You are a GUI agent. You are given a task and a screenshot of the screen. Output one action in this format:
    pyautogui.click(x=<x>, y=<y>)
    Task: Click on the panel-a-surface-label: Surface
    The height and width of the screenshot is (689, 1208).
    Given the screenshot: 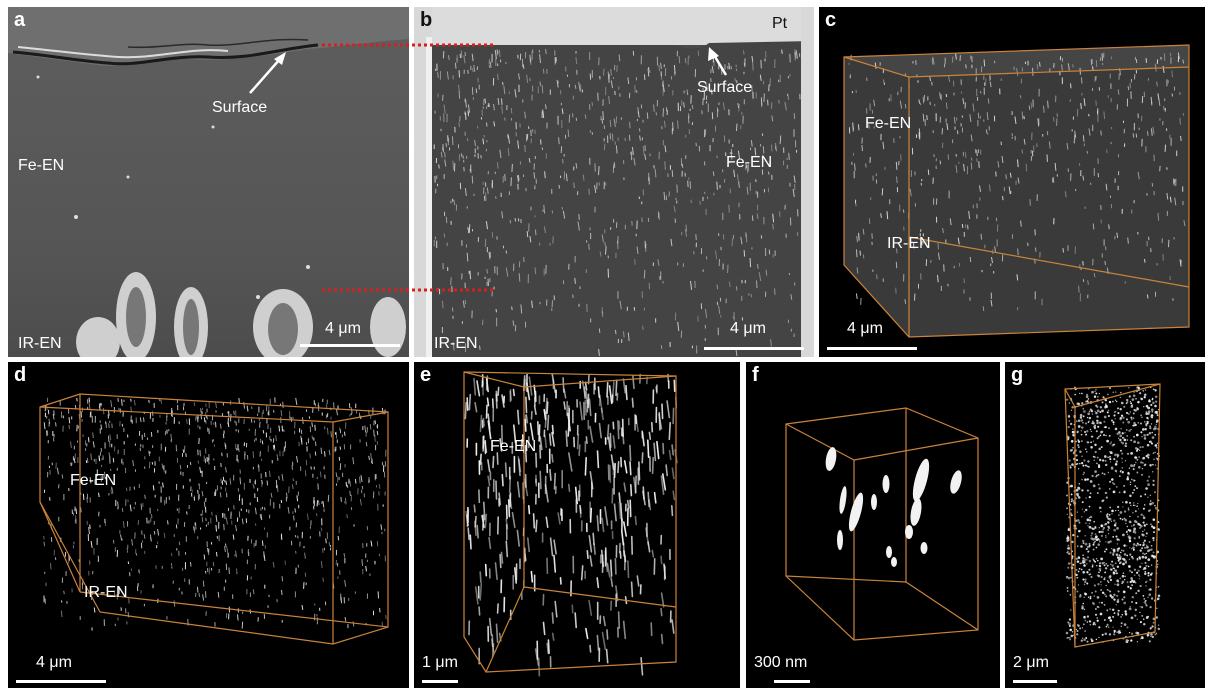 What is the action you would take?
    pyautogui.click(x=240, y=107)
    